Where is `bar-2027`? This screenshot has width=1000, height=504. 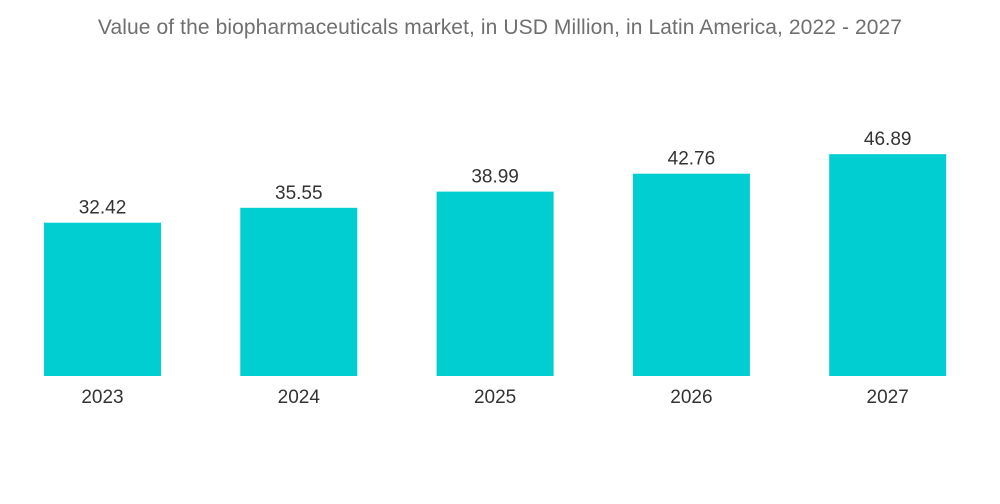 bar-2027 is located at coordinates (888, 265).